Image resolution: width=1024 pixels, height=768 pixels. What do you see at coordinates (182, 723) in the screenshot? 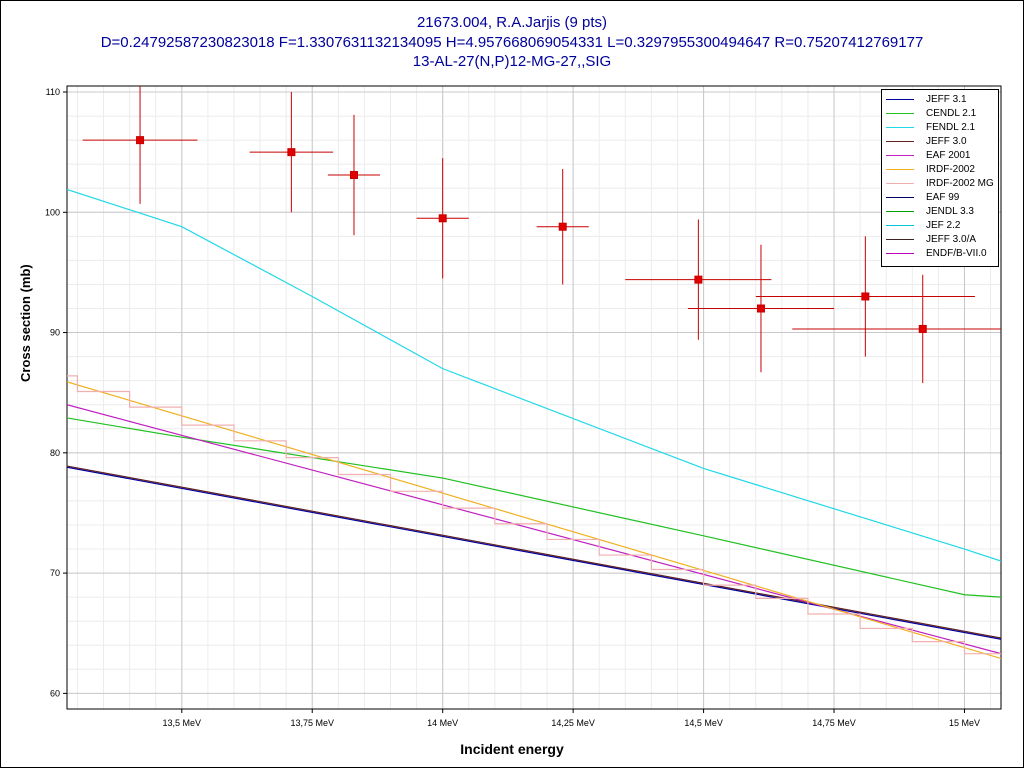
I see `x-tick-label: 13,5 MeV` at bounding box center [182, 723].